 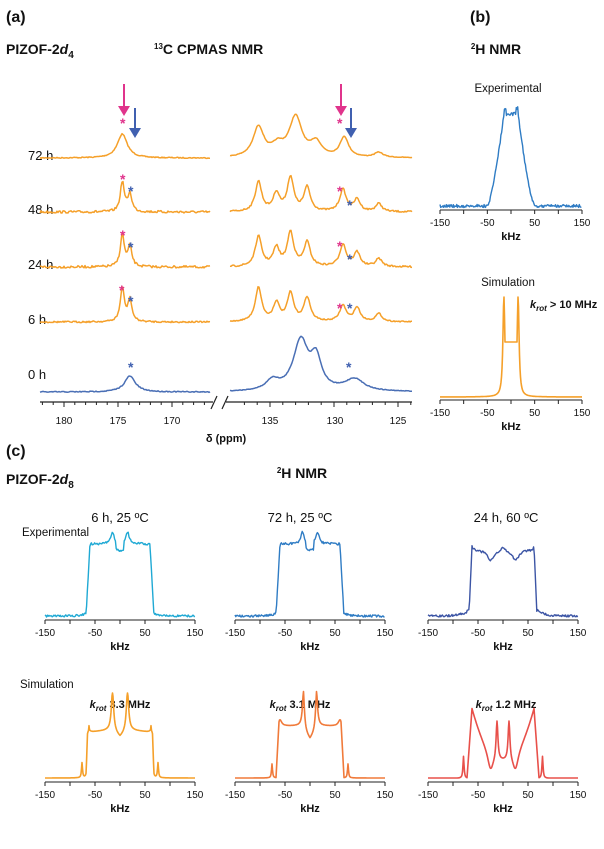 I want to click on panel-c-col2-exp-tick-label: -150, so click(x=235, y=633).